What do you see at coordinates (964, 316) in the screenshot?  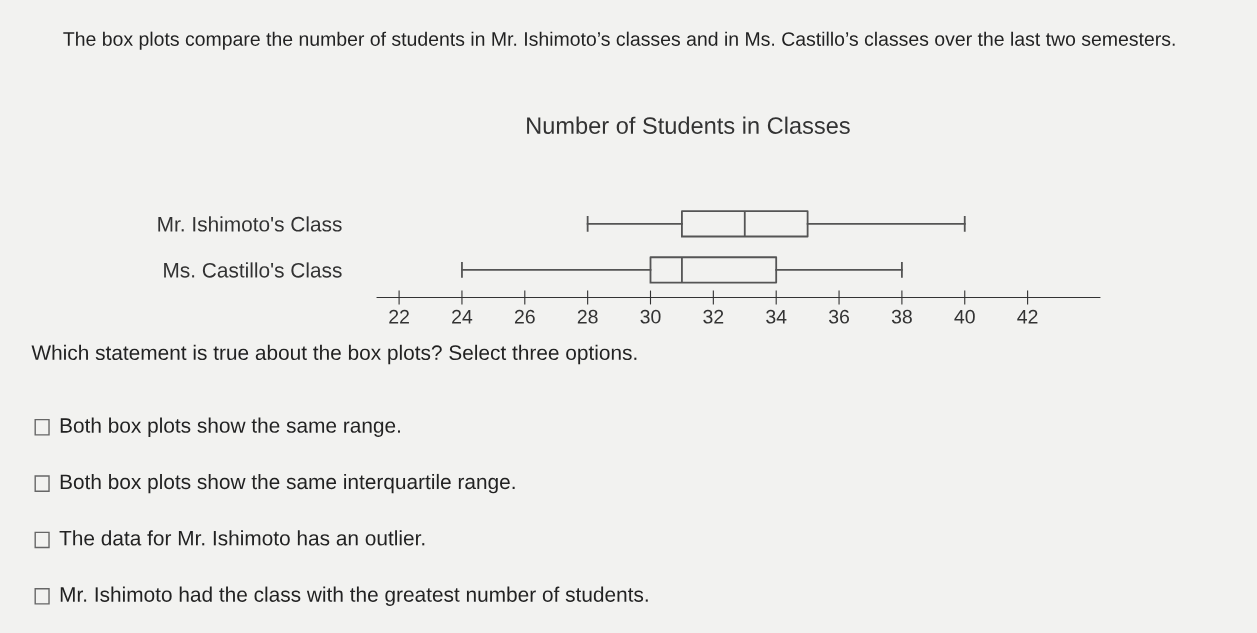 I see `x-tick-label: 40` at bounding box center [964, 316].